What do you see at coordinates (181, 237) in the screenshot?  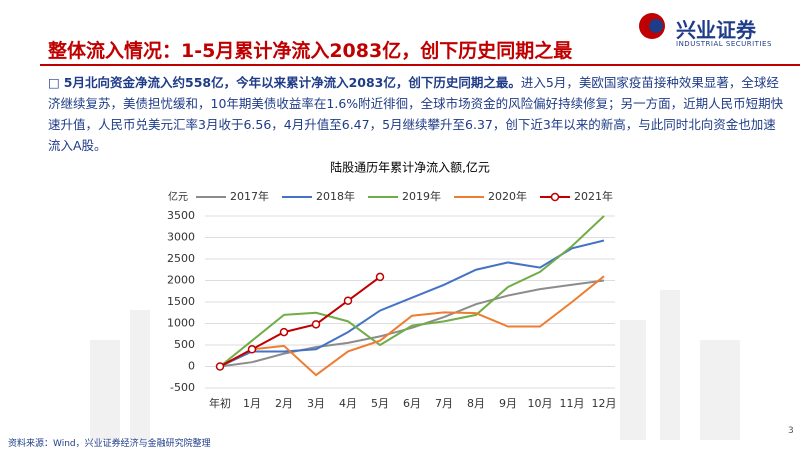 I see `y-tick-label: 3000` at bounding box center [181, 237].